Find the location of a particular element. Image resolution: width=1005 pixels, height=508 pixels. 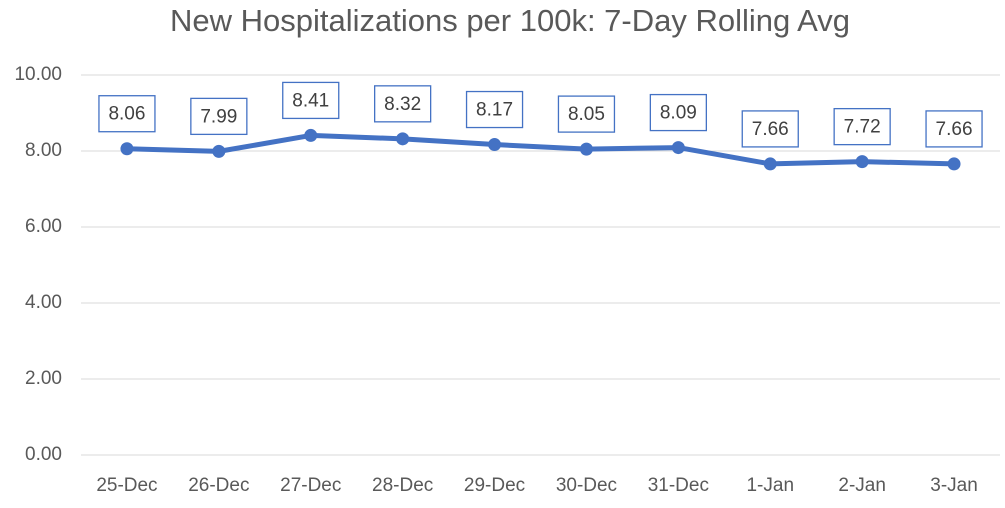

x-tick-label: 1-Jan is located at coordinates (770, 485).